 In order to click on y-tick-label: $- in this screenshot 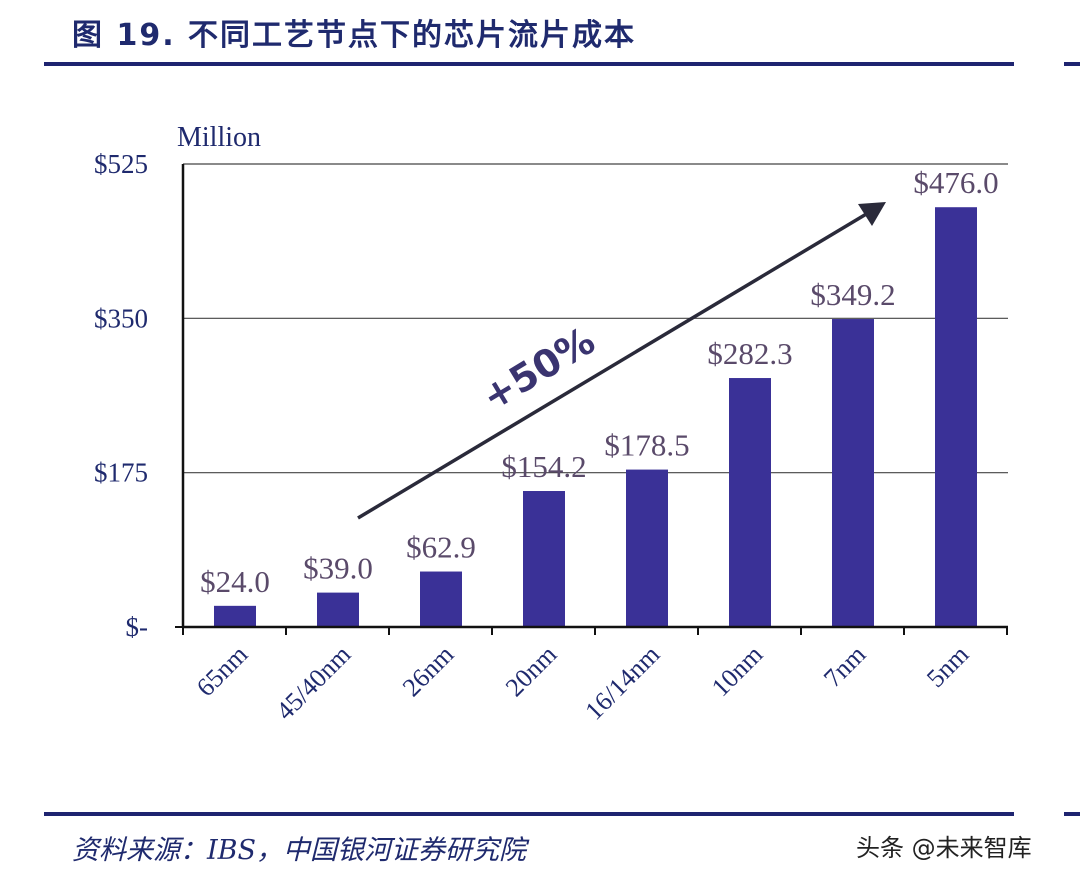, I will do `click(137, 627)`.